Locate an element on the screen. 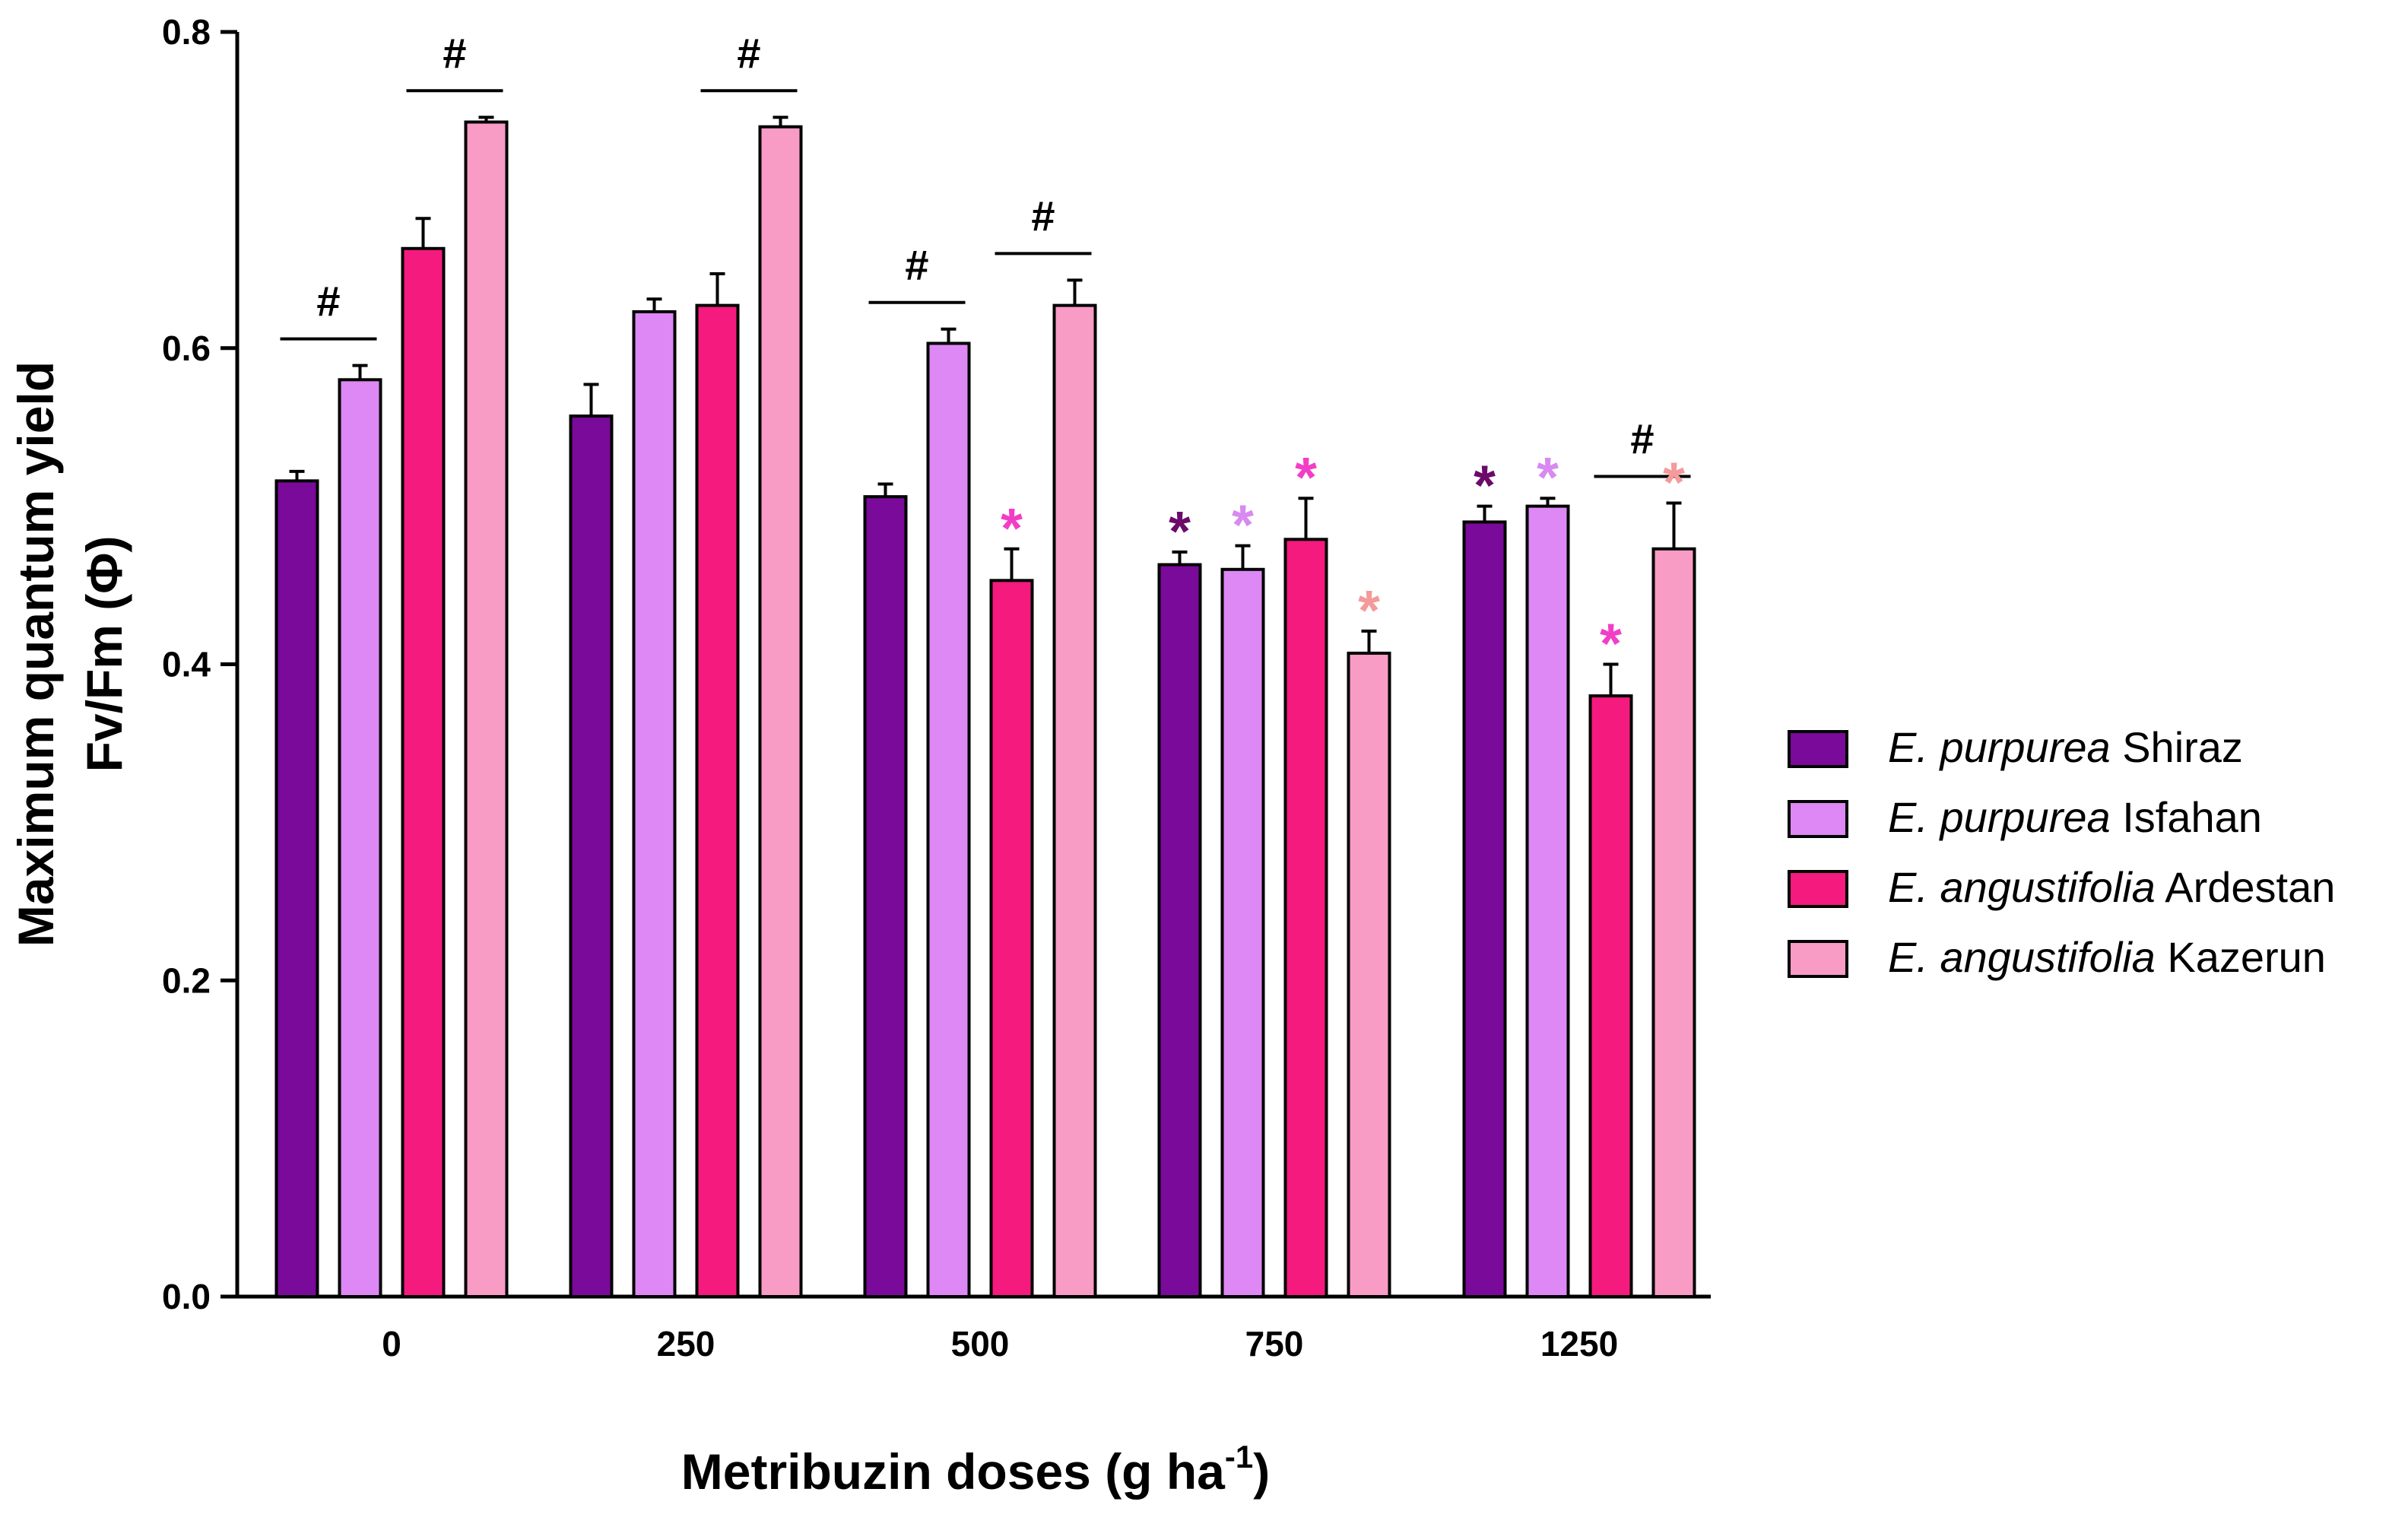  legend-label-location: Kazerun is located at coordinates (2241, 957).